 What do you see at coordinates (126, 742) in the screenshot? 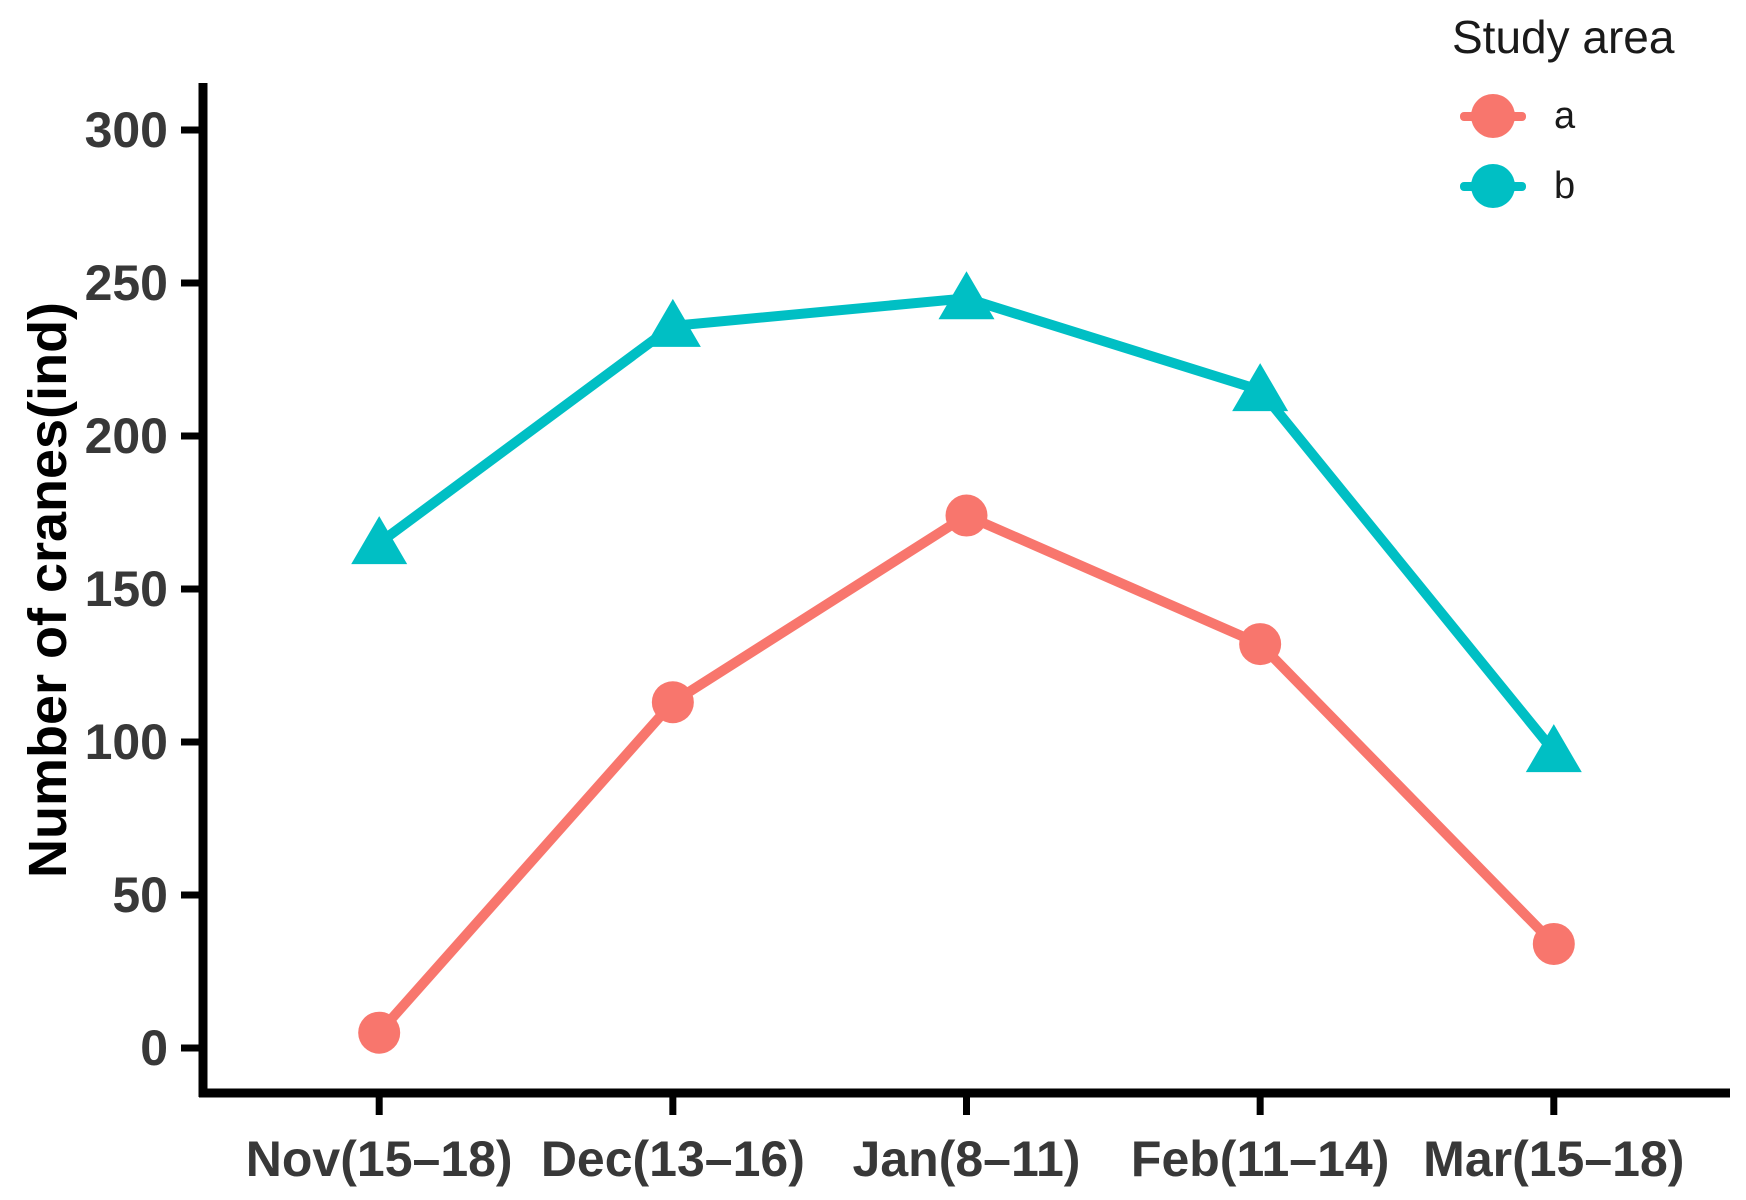
I see `y-tick-label: 100` at bounding box center [126, 742].